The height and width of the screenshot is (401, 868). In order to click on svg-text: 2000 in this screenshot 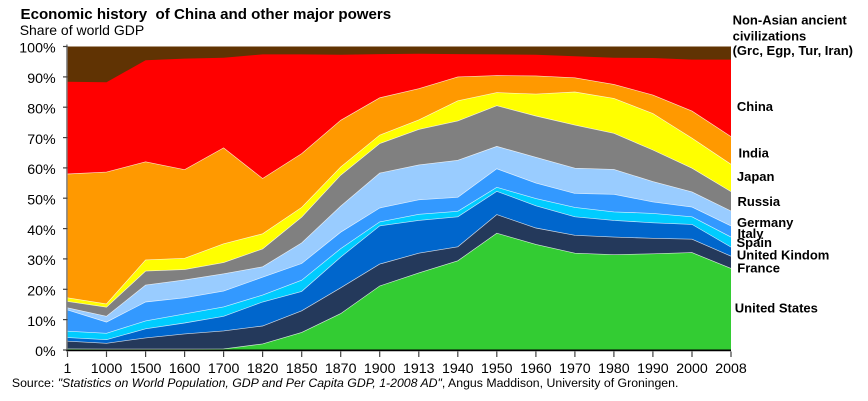, I will do `click(692, 369)`.